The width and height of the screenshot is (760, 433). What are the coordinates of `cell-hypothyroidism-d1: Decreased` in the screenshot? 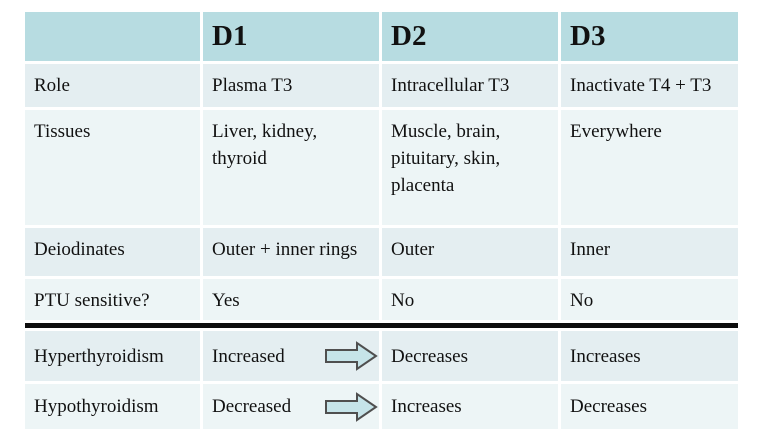 It's located at (291, 406).